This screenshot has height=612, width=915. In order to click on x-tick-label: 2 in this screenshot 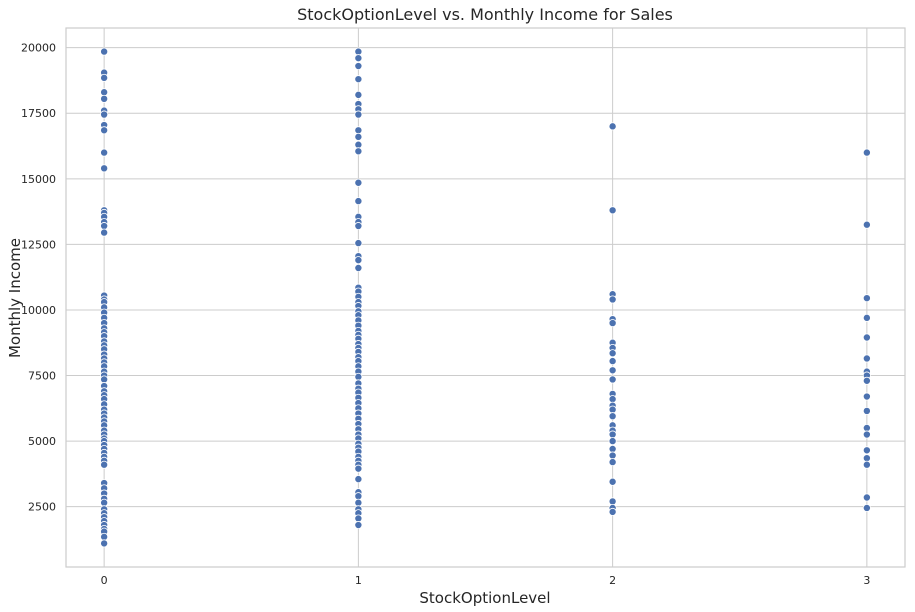, I will do `click(612, 580)`.